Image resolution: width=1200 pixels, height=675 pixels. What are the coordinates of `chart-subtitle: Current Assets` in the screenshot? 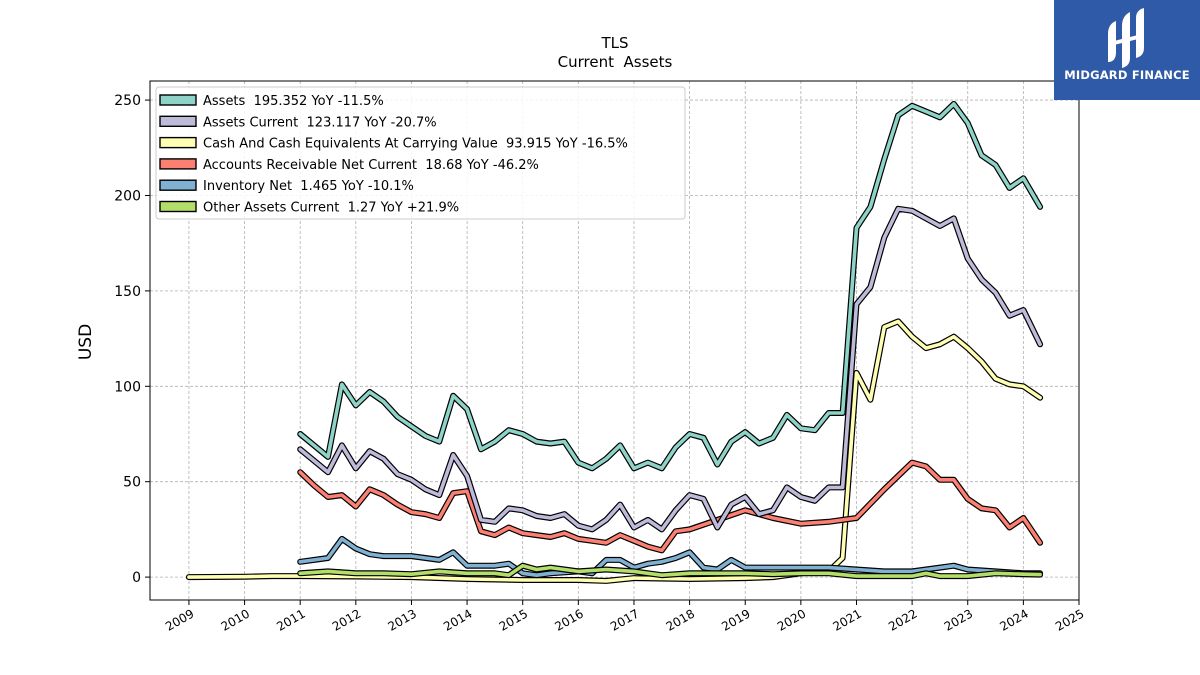 It's located at (615, 62).